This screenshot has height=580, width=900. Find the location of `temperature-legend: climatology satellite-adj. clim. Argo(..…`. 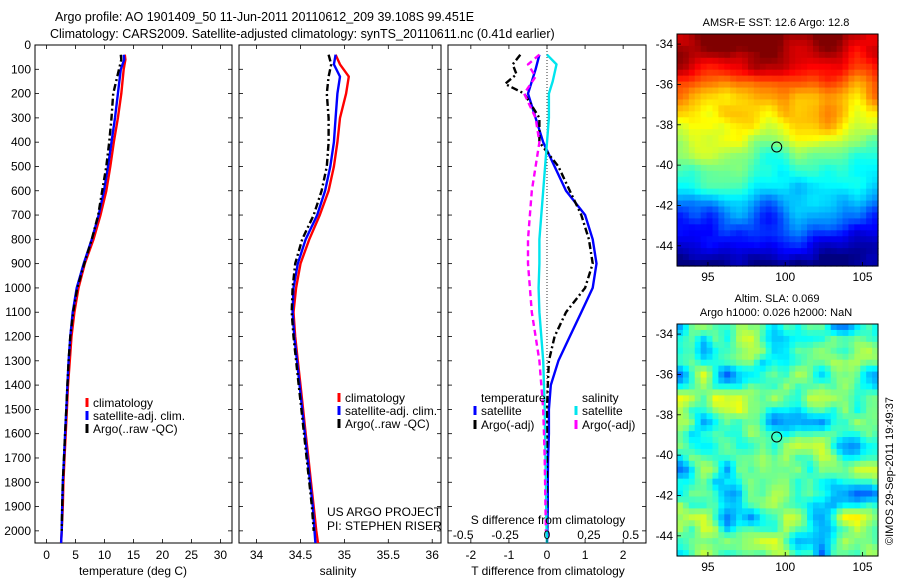

temperature-legend: climatology satellite-adj. clim. Argo(..… is located at coordinates (135, 416).